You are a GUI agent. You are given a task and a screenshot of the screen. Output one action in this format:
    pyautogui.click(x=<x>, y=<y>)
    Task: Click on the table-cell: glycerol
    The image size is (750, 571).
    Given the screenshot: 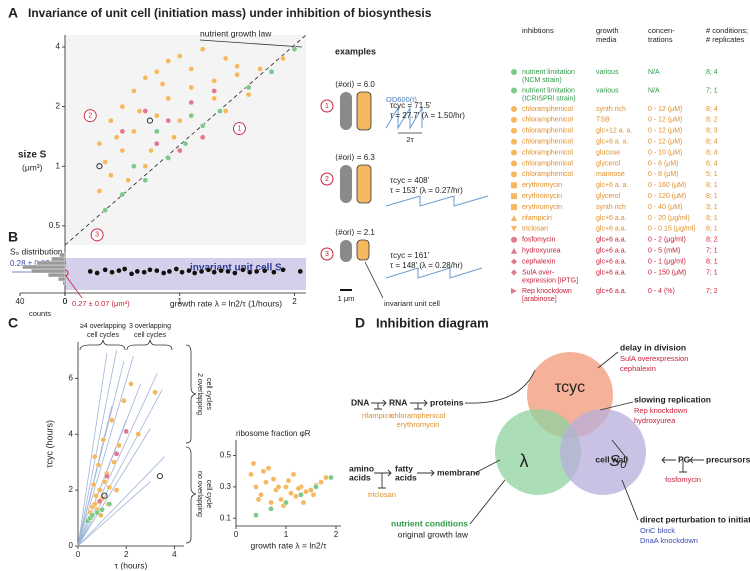 What is the action you would take?
    pyautogui.click(x=608, y=196)
    